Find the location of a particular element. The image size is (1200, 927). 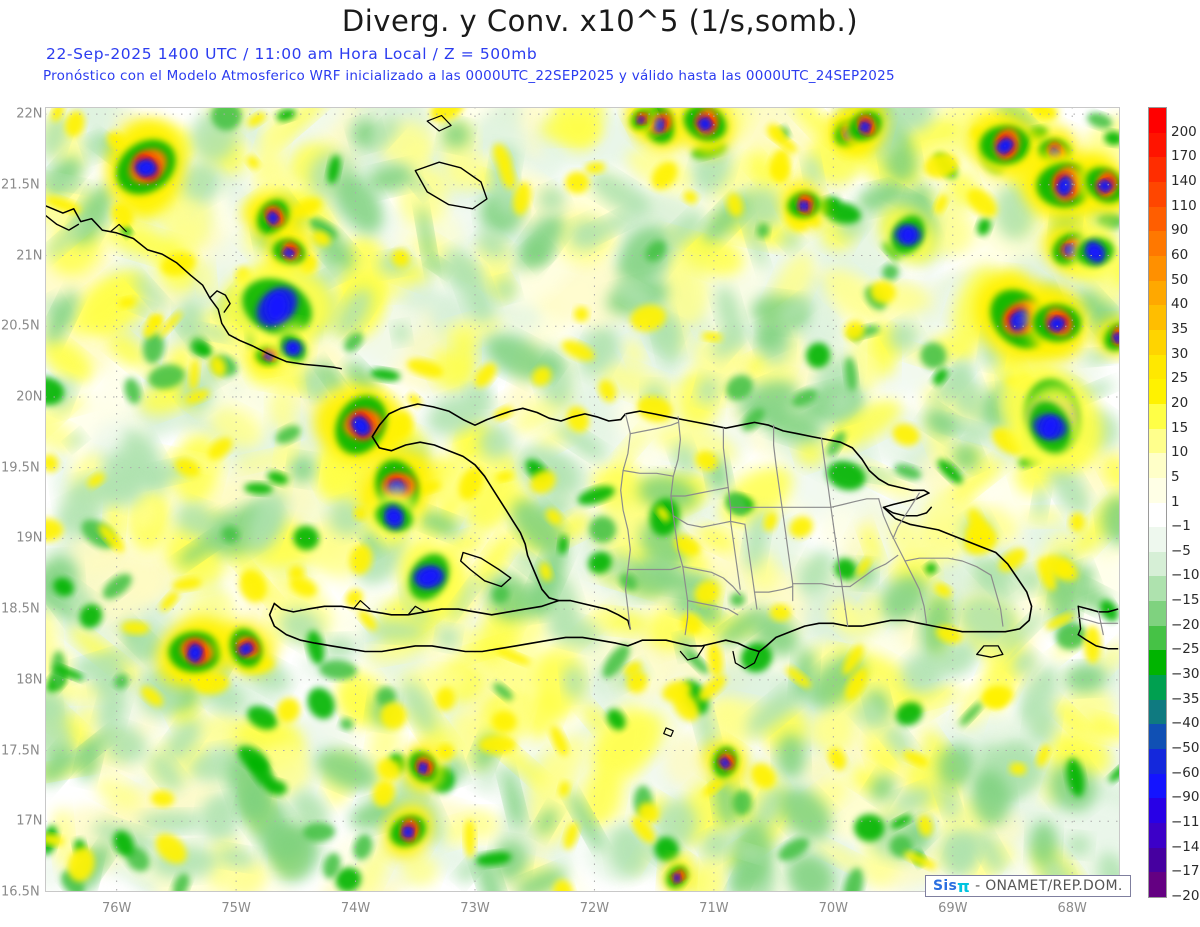

y-axis-tick-18.5N: 18.5N is located at coordinates (20, 609).